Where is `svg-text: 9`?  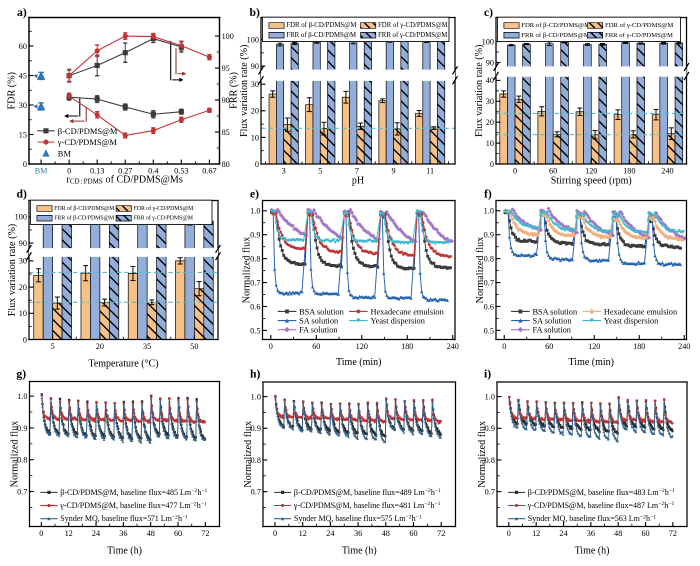
svg-text: 9 is located at coordinates (393, 170).